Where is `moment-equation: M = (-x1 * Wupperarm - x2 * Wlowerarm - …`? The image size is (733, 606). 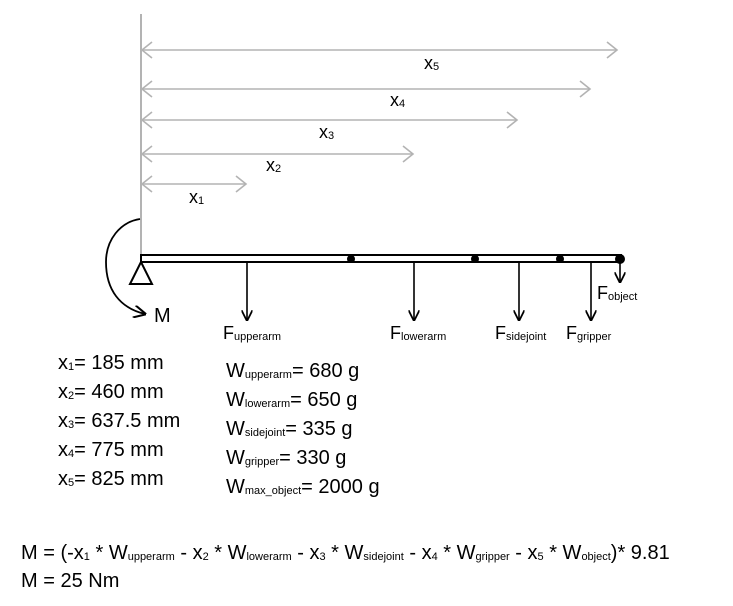 moment-equation: M = (-x1 * Wupperarm - x2 * Wlowerarm - … is located at coordinates (345, 553).